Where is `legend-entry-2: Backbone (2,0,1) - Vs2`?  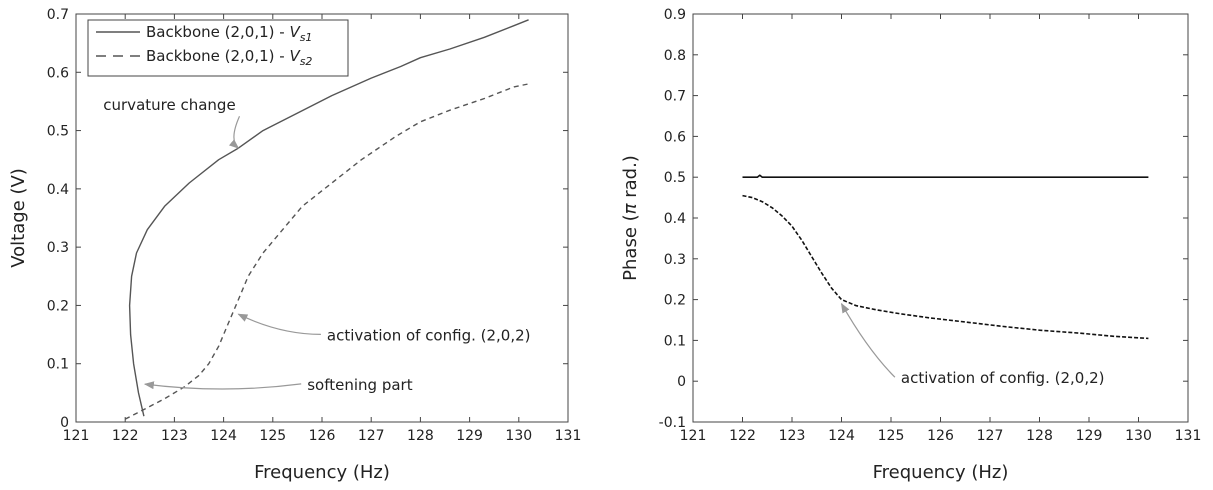
legend-entry-2: Backbone (2,0,1) - Vs2 is located at coordinates (229, 57).